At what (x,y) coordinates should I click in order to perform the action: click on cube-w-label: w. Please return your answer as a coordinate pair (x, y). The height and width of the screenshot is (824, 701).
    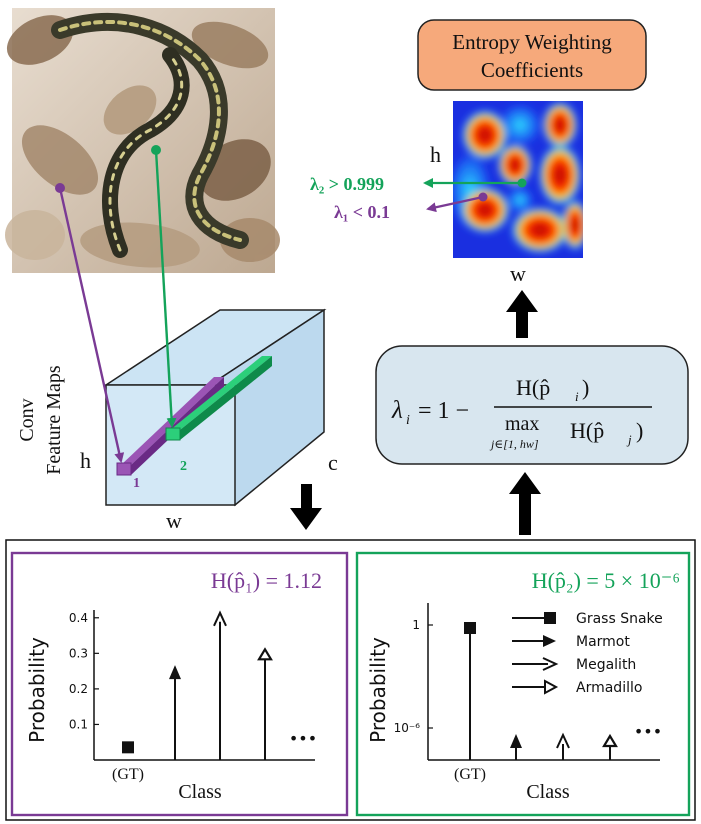
    Looking at the image, I should click on (174, 520).